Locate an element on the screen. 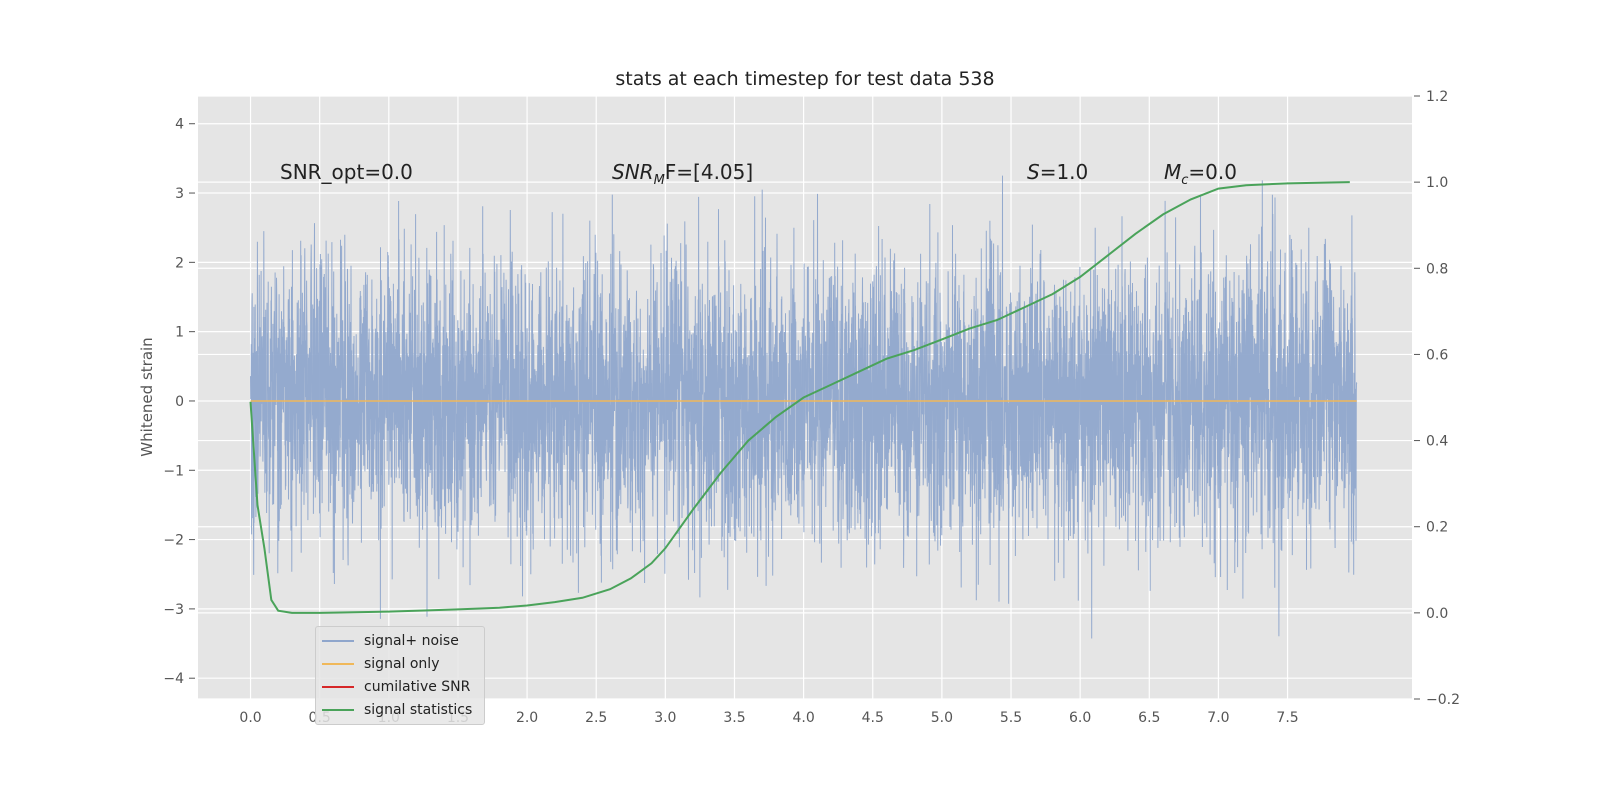 Image resolution: width=1600 pixels, height=800 pixels. x-tick-label: 3.5 is located at coordinates (734, 718).